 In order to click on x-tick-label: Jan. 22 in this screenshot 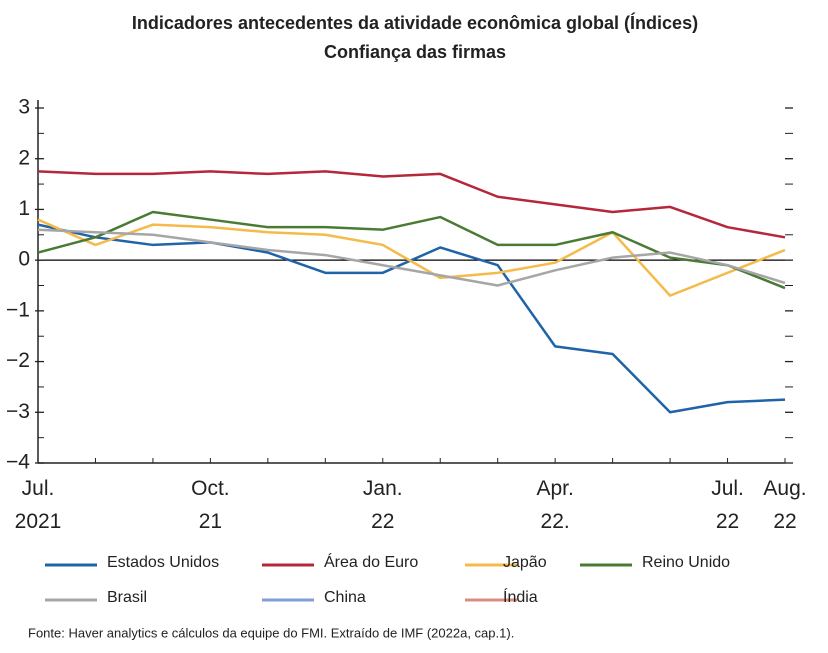, I will do `click(383, 505)`.